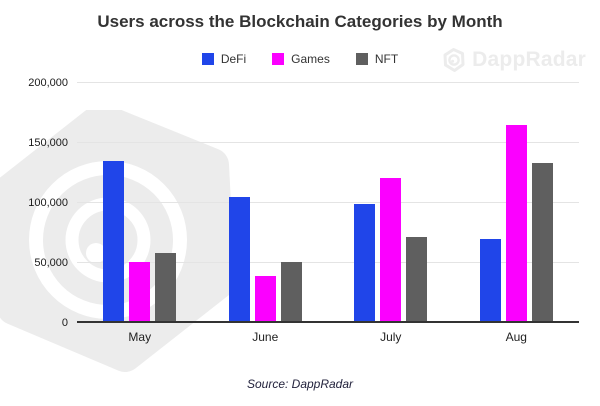 The image size is (600, 406). I want to click on bar-games-may, so click(140, 292).